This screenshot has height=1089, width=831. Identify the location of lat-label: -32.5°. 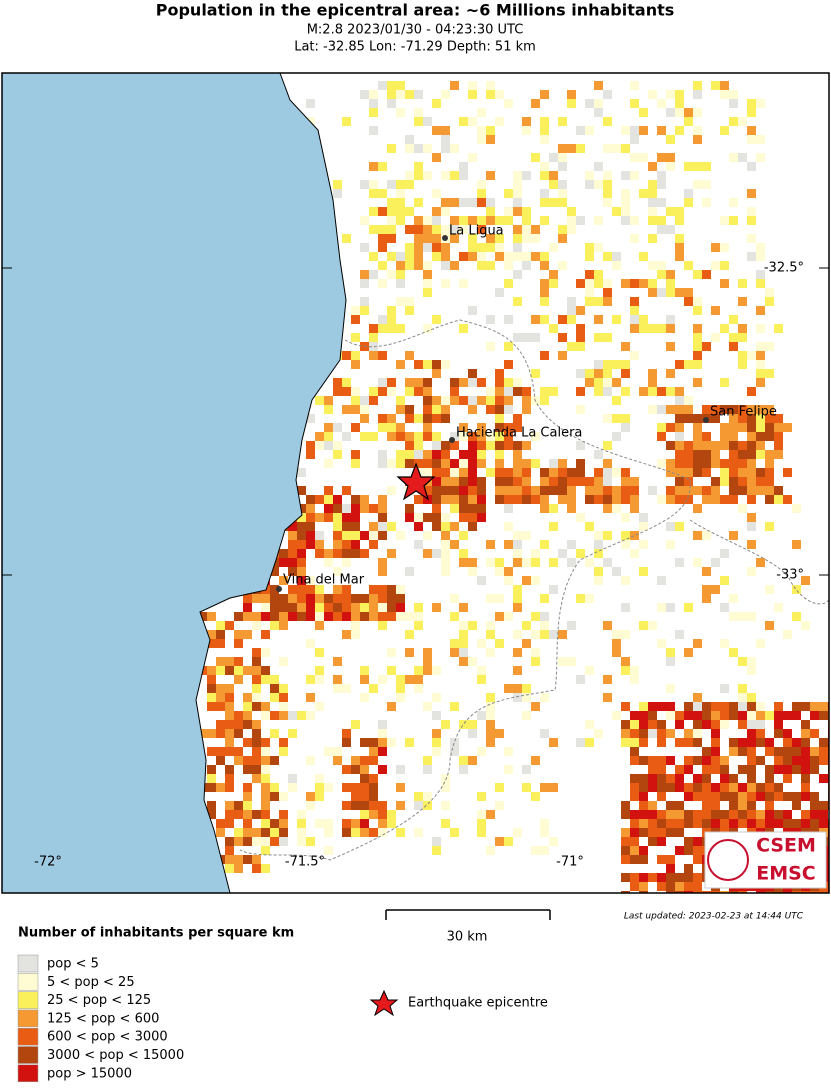
(784, 268).